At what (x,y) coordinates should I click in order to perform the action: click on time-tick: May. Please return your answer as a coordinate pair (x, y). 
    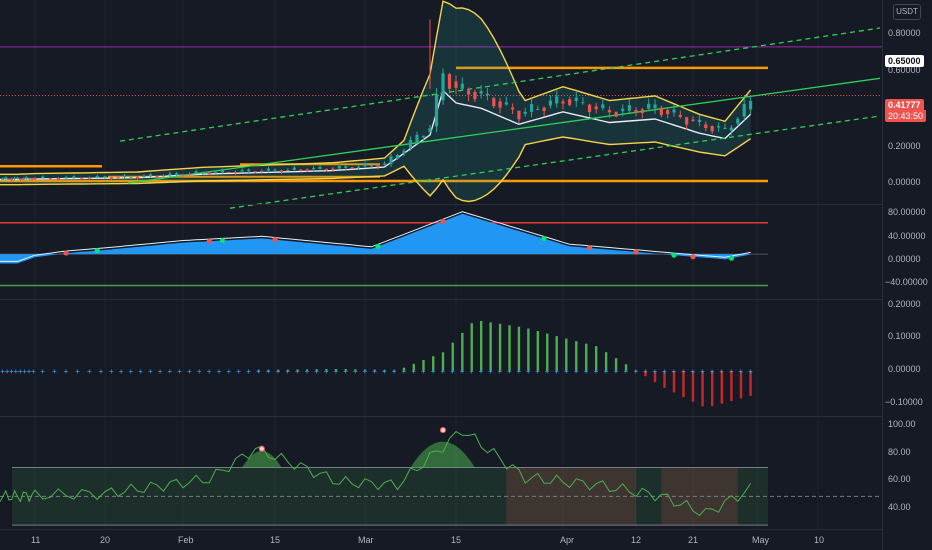
    Looking at the image, I should click on (761, 540).